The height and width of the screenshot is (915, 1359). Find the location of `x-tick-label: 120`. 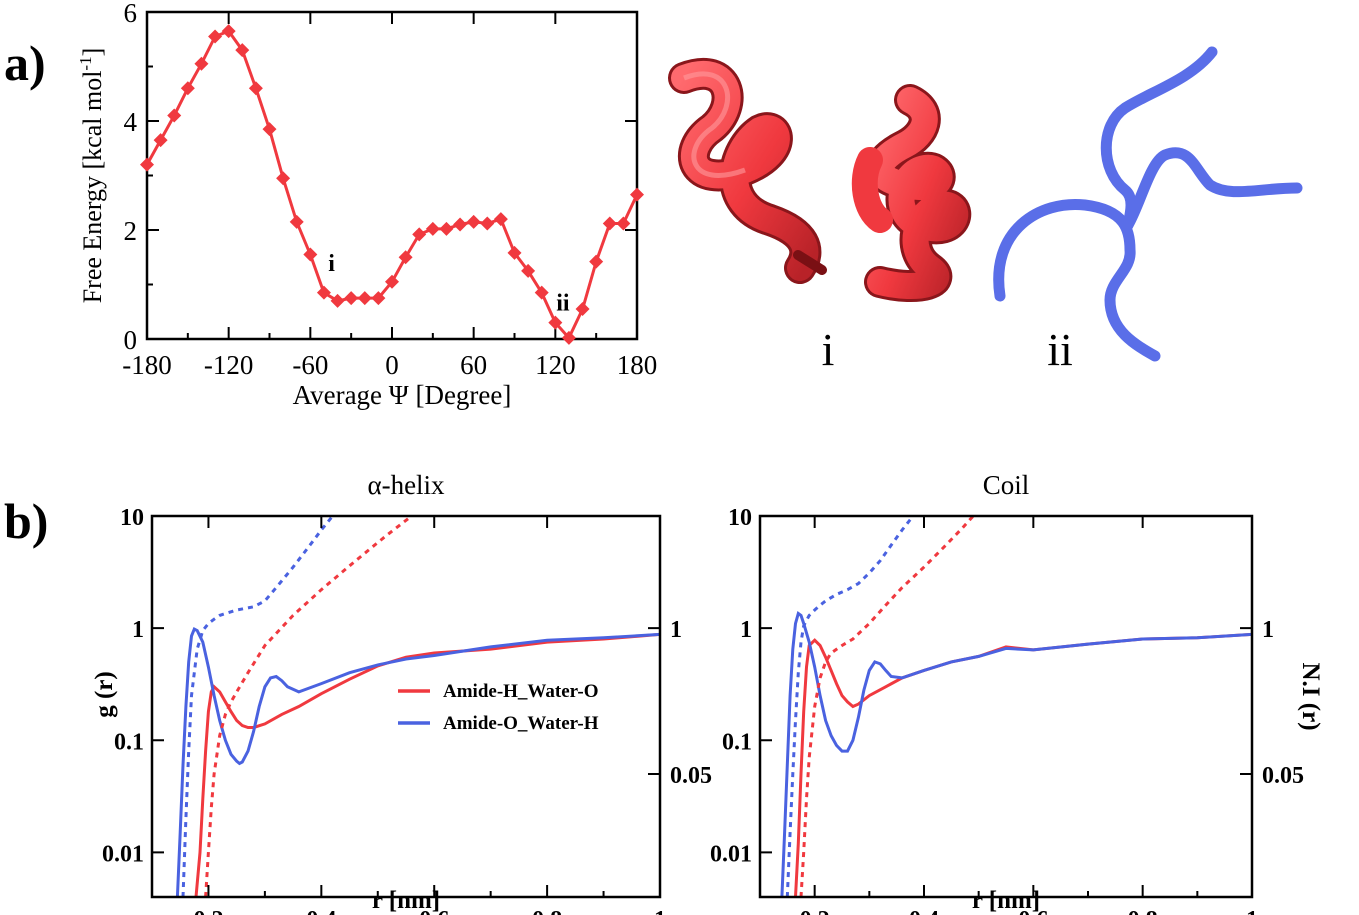

x-tick-label: 120 is located at coordinates (555, 365).